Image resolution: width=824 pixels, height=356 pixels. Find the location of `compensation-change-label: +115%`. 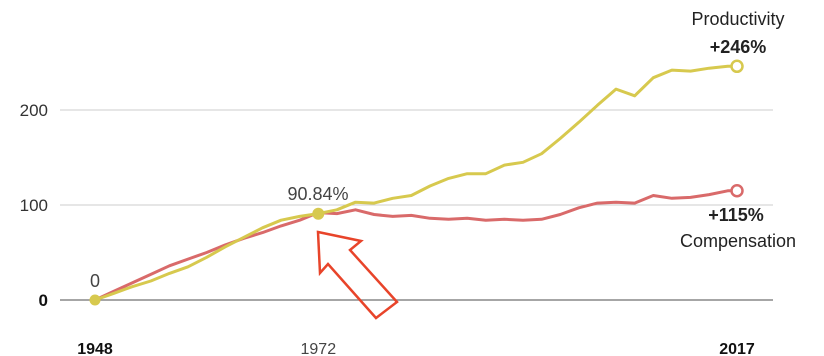

compensation-change-label: +115% is located at coordinates (736, 215).